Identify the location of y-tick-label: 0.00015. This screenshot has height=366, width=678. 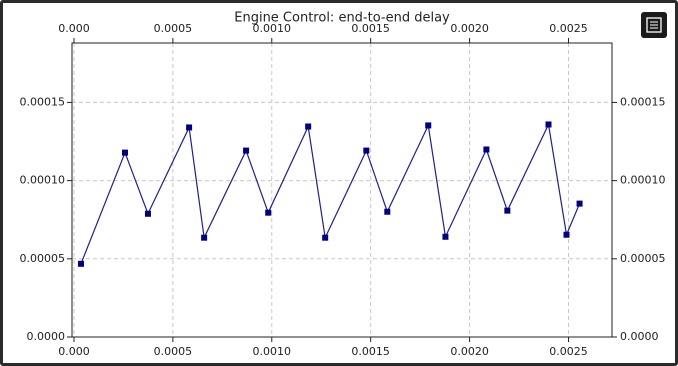
(43, 101).